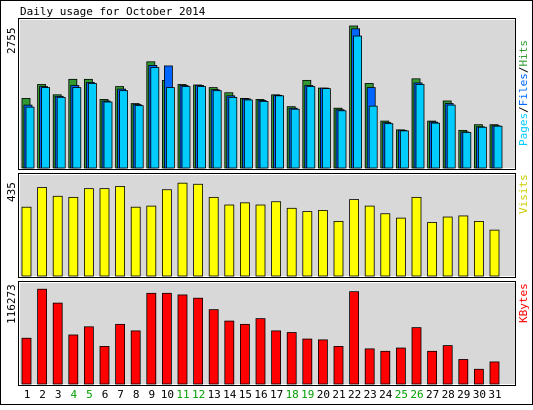 The height and width of the screenshot is (410, 533). Describe the element at coordinates (198, 394) in the screenshot. I see `day-label: 12` at that location.